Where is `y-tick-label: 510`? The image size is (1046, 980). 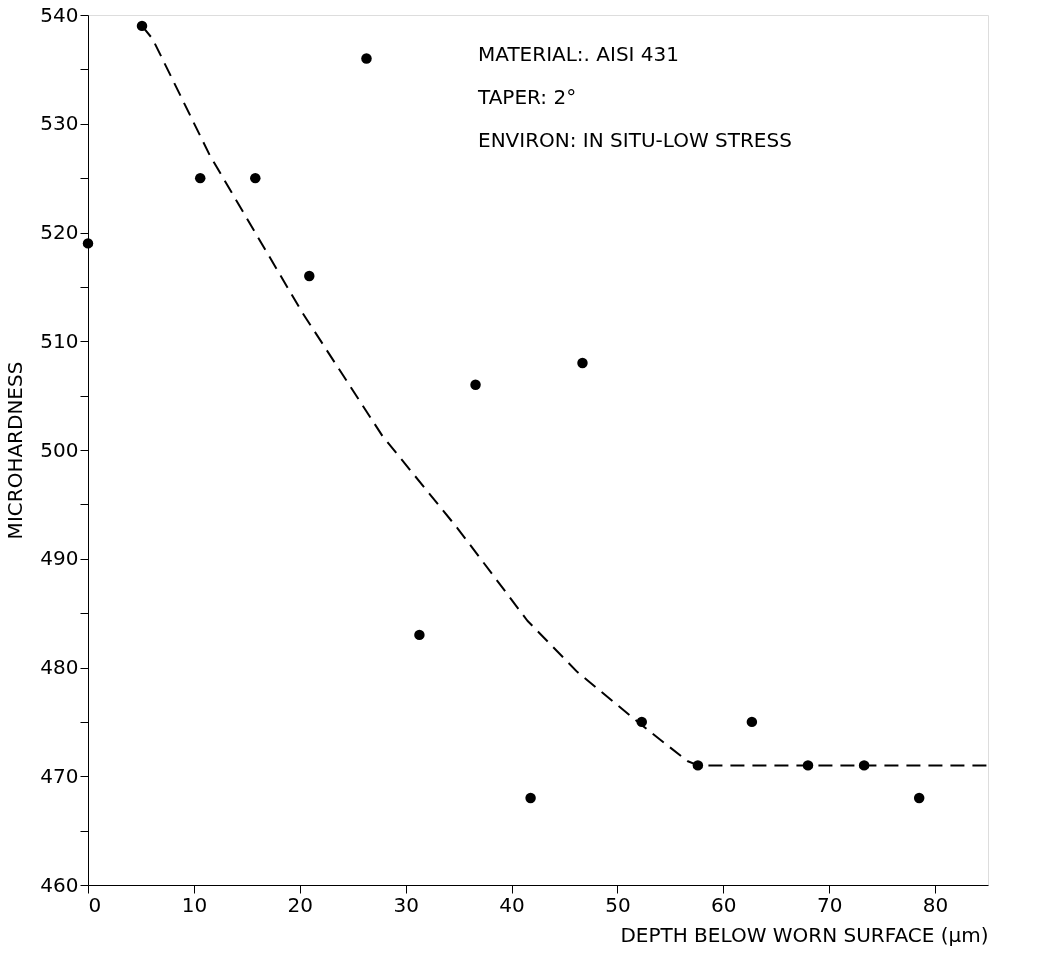
y-tick-label: 510 is located at coordinates (59, 340).